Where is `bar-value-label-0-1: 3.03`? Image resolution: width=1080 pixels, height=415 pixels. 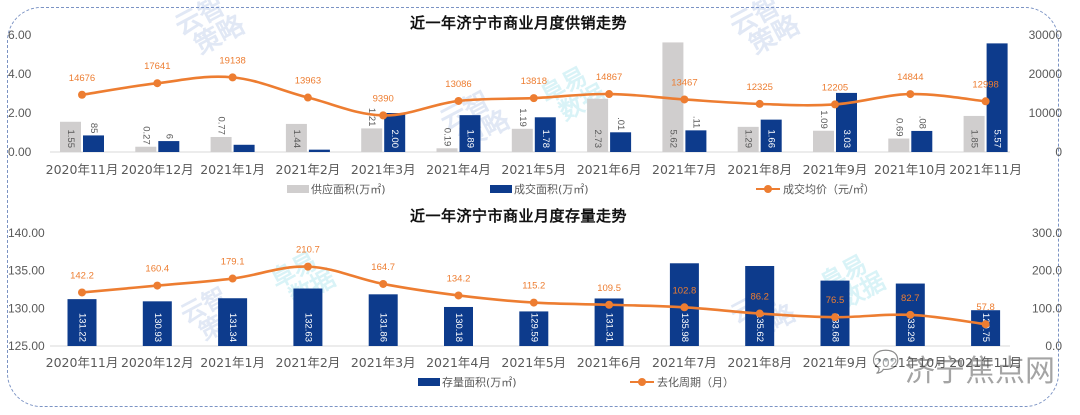
bar-value-label-0-1: 3.03 is located at coordinates (846, 139).